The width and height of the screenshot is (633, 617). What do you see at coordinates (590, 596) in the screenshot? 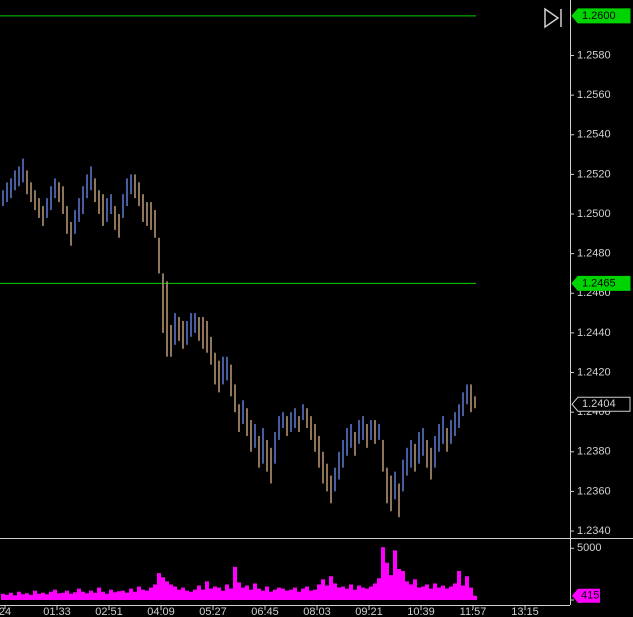
I see `last-volume-label: 415` at bounding box center [590, 596].